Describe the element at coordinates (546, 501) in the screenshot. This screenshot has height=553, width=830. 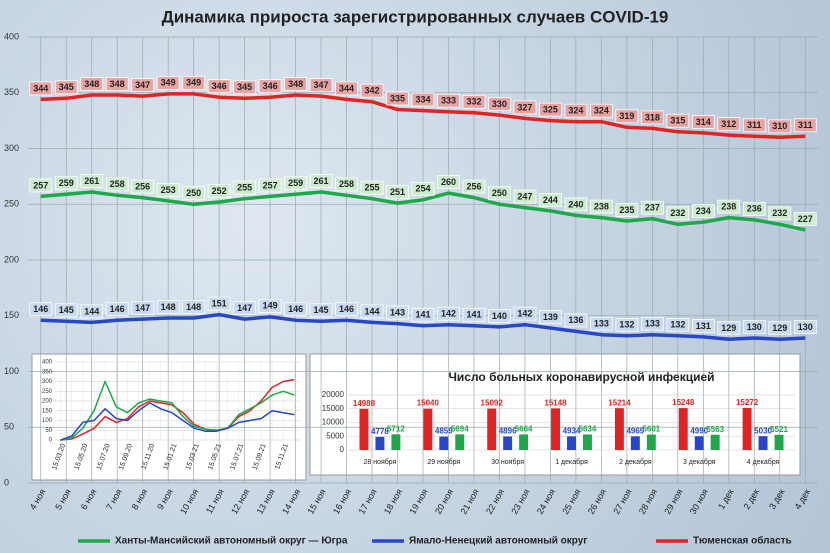
I see `x-tick-label: 24 ноя` at that location.